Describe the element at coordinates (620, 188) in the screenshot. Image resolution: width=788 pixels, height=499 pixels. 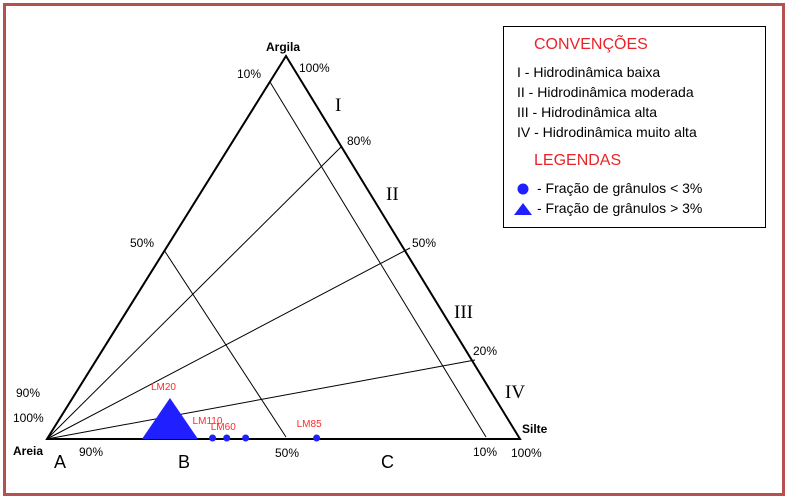
I see `legend-item-circle: - Fração de grânulos < 3%` at that location.